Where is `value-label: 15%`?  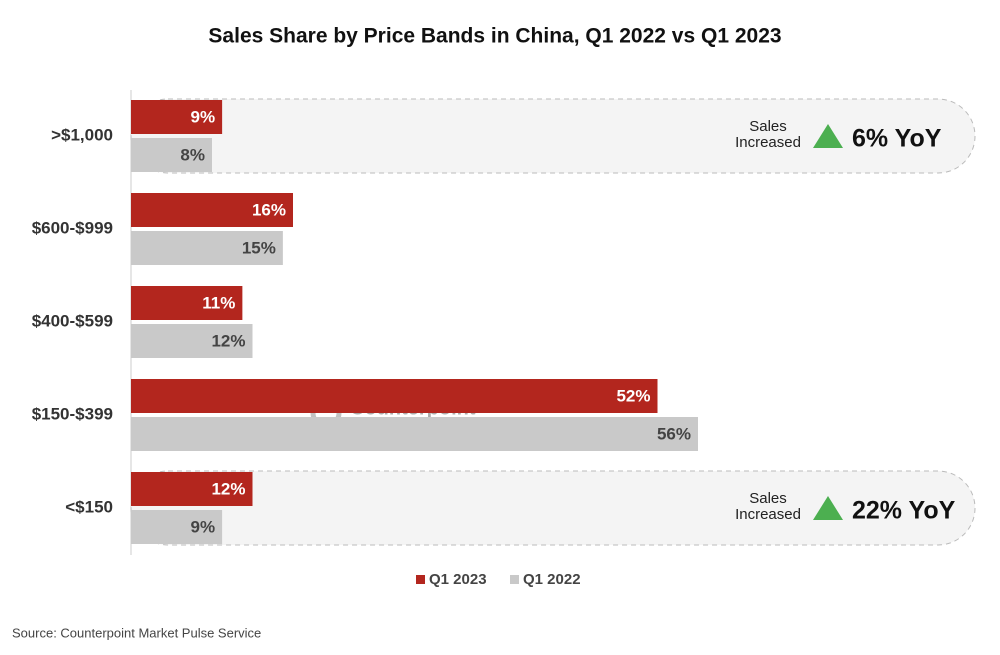
value-label: 15% is located at coordinates (259, 247).